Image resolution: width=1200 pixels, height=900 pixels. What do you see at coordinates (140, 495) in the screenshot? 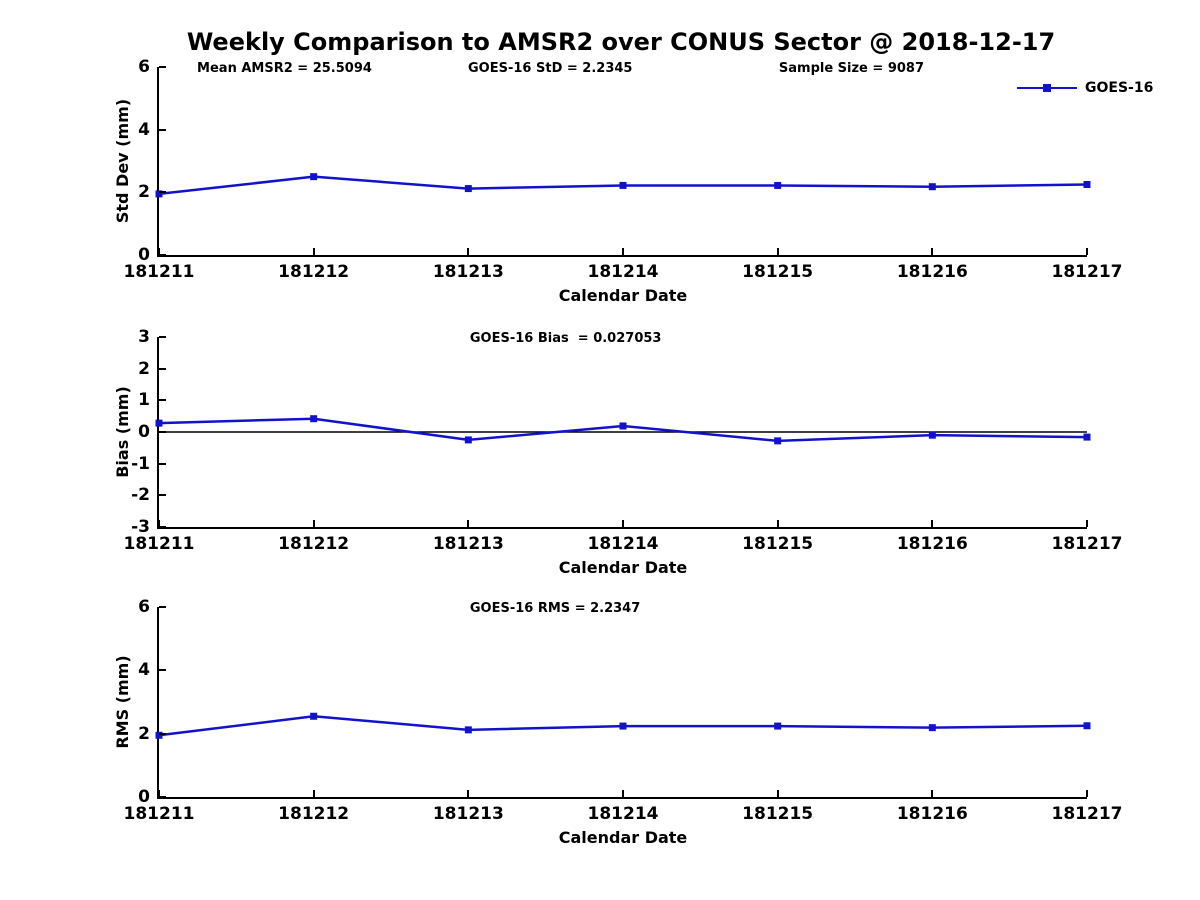
I see `y-tick-label: -2` at bounding box center [140, 495].